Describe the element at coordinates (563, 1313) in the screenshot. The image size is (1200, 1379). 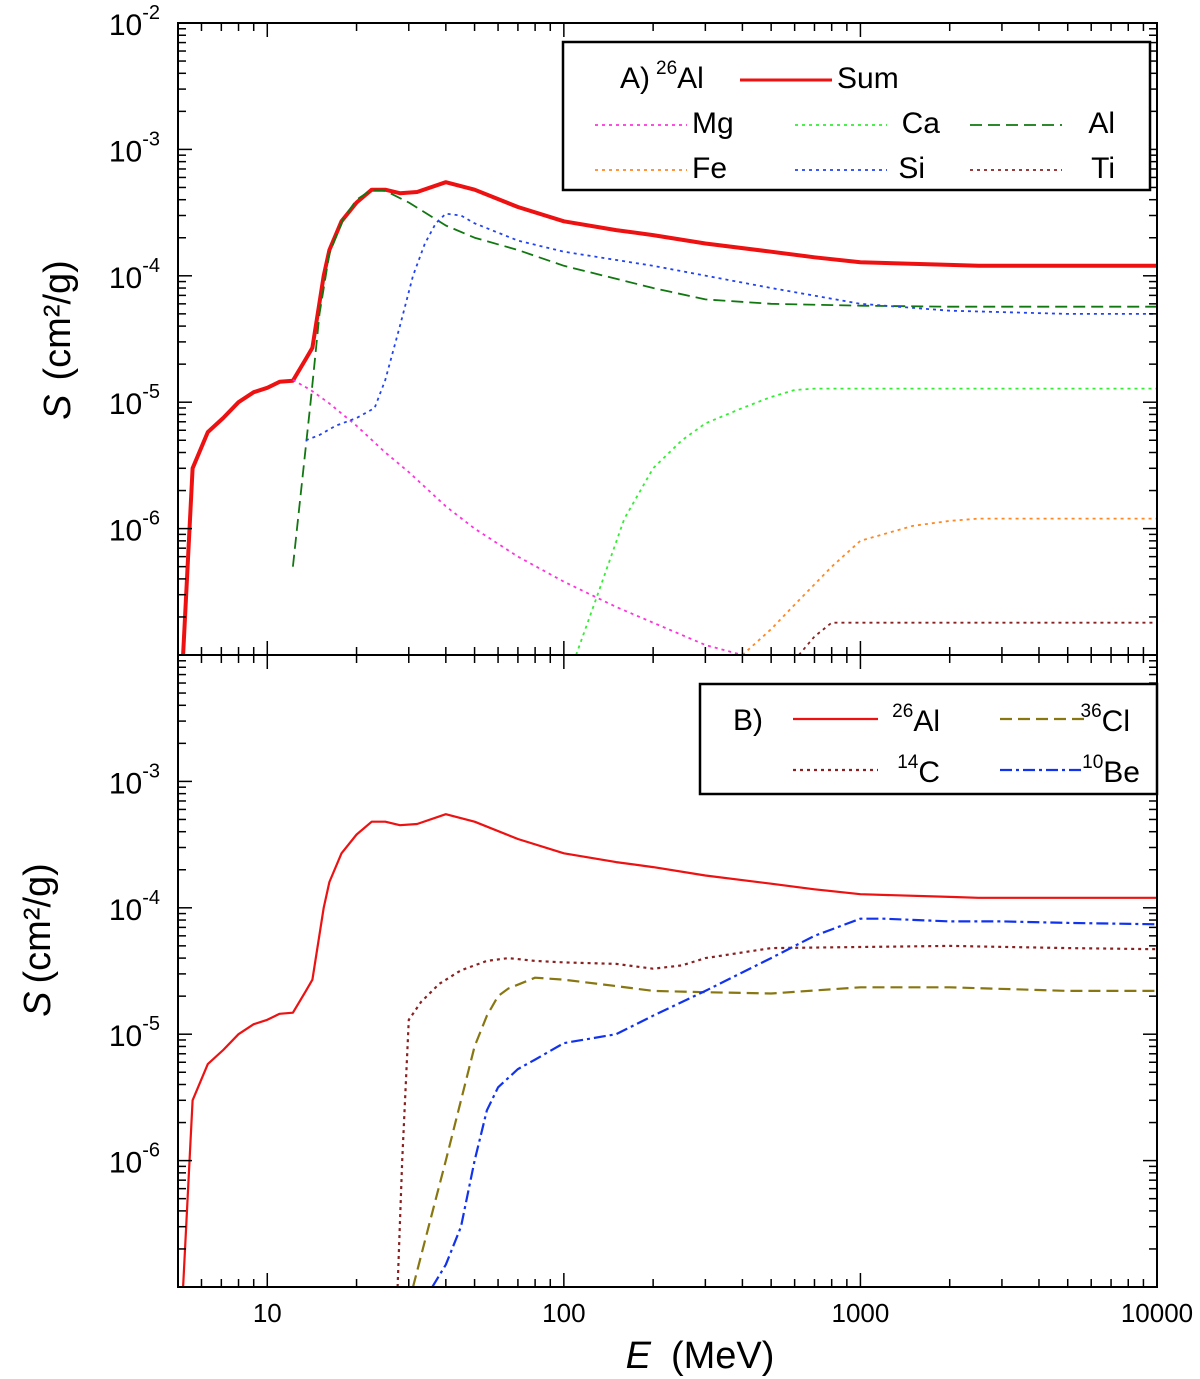
I see `x-tick-label: 100` at that location.